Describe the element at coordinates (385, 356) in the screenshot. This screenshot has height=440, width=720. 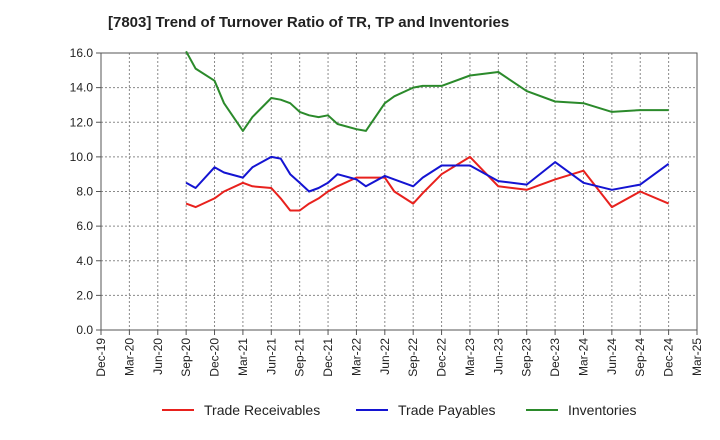
I see `x-tick-label: Jun-22` at that location.